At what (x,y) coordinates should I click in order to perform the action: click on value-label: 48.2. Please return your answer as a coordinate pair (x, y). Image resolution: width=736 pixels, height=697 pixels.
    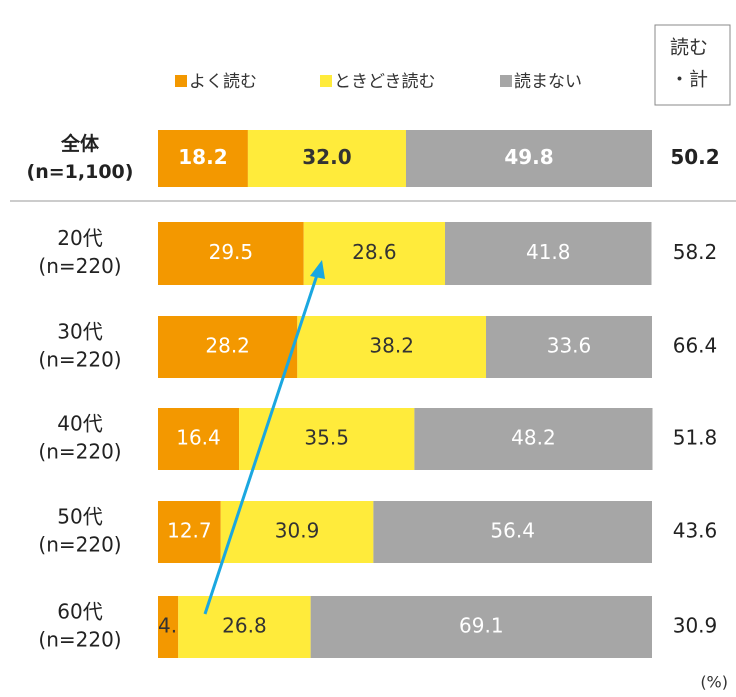
    Looking at the image, I should click on (533, 438).